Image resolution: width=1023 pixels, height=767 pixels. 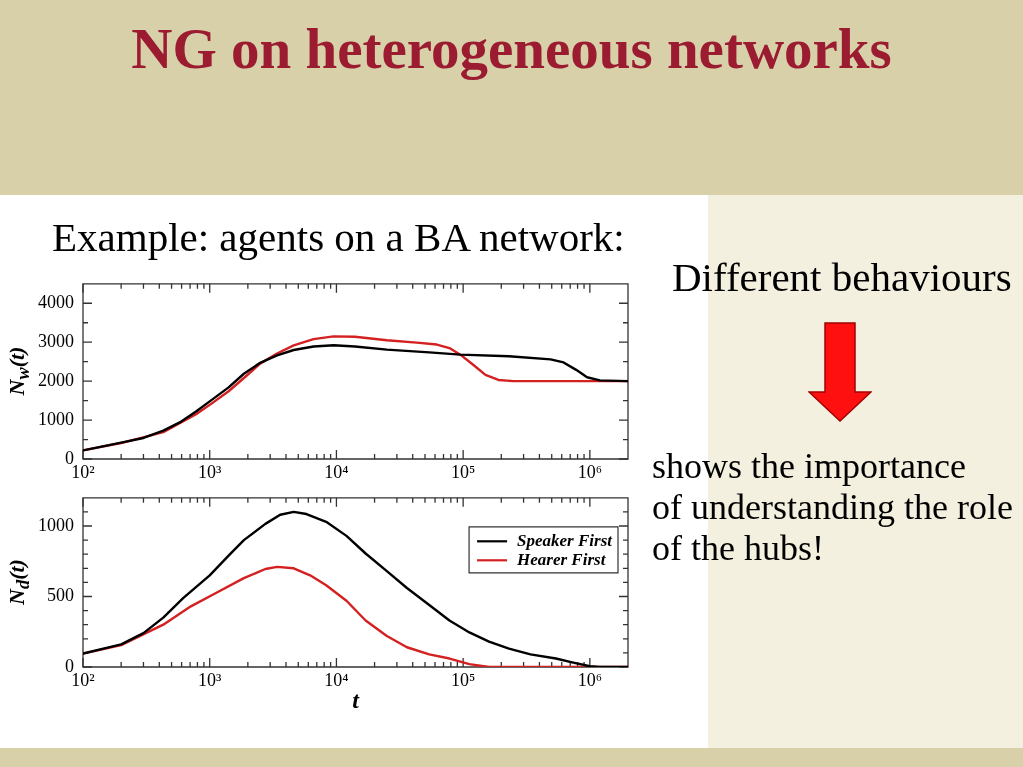 I want to click on y-tick-label: 4000, so click(x=56, y=302).